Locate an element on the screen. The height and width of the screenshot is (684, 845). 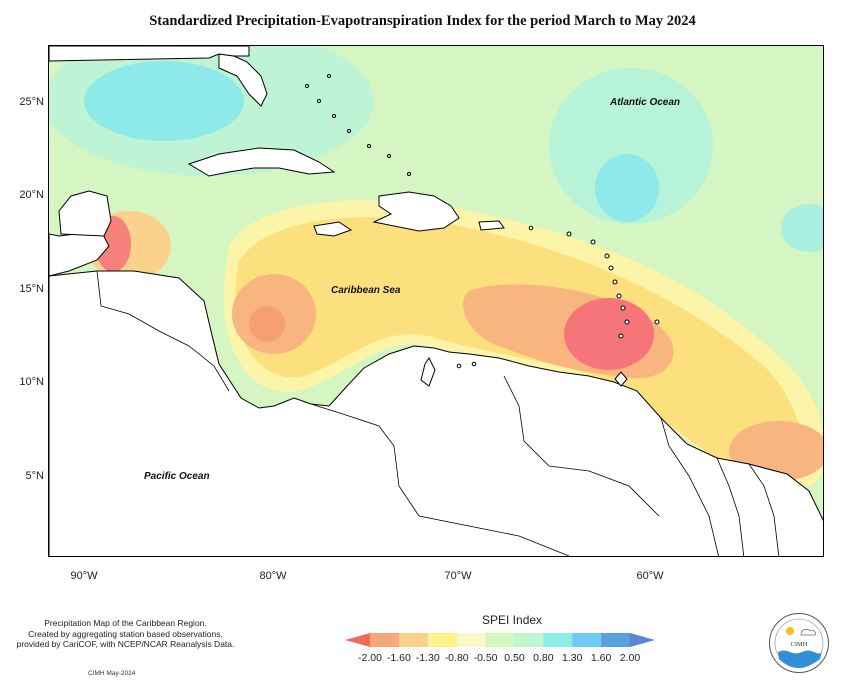
wet-zone-east is located at coordinates (802, 228).